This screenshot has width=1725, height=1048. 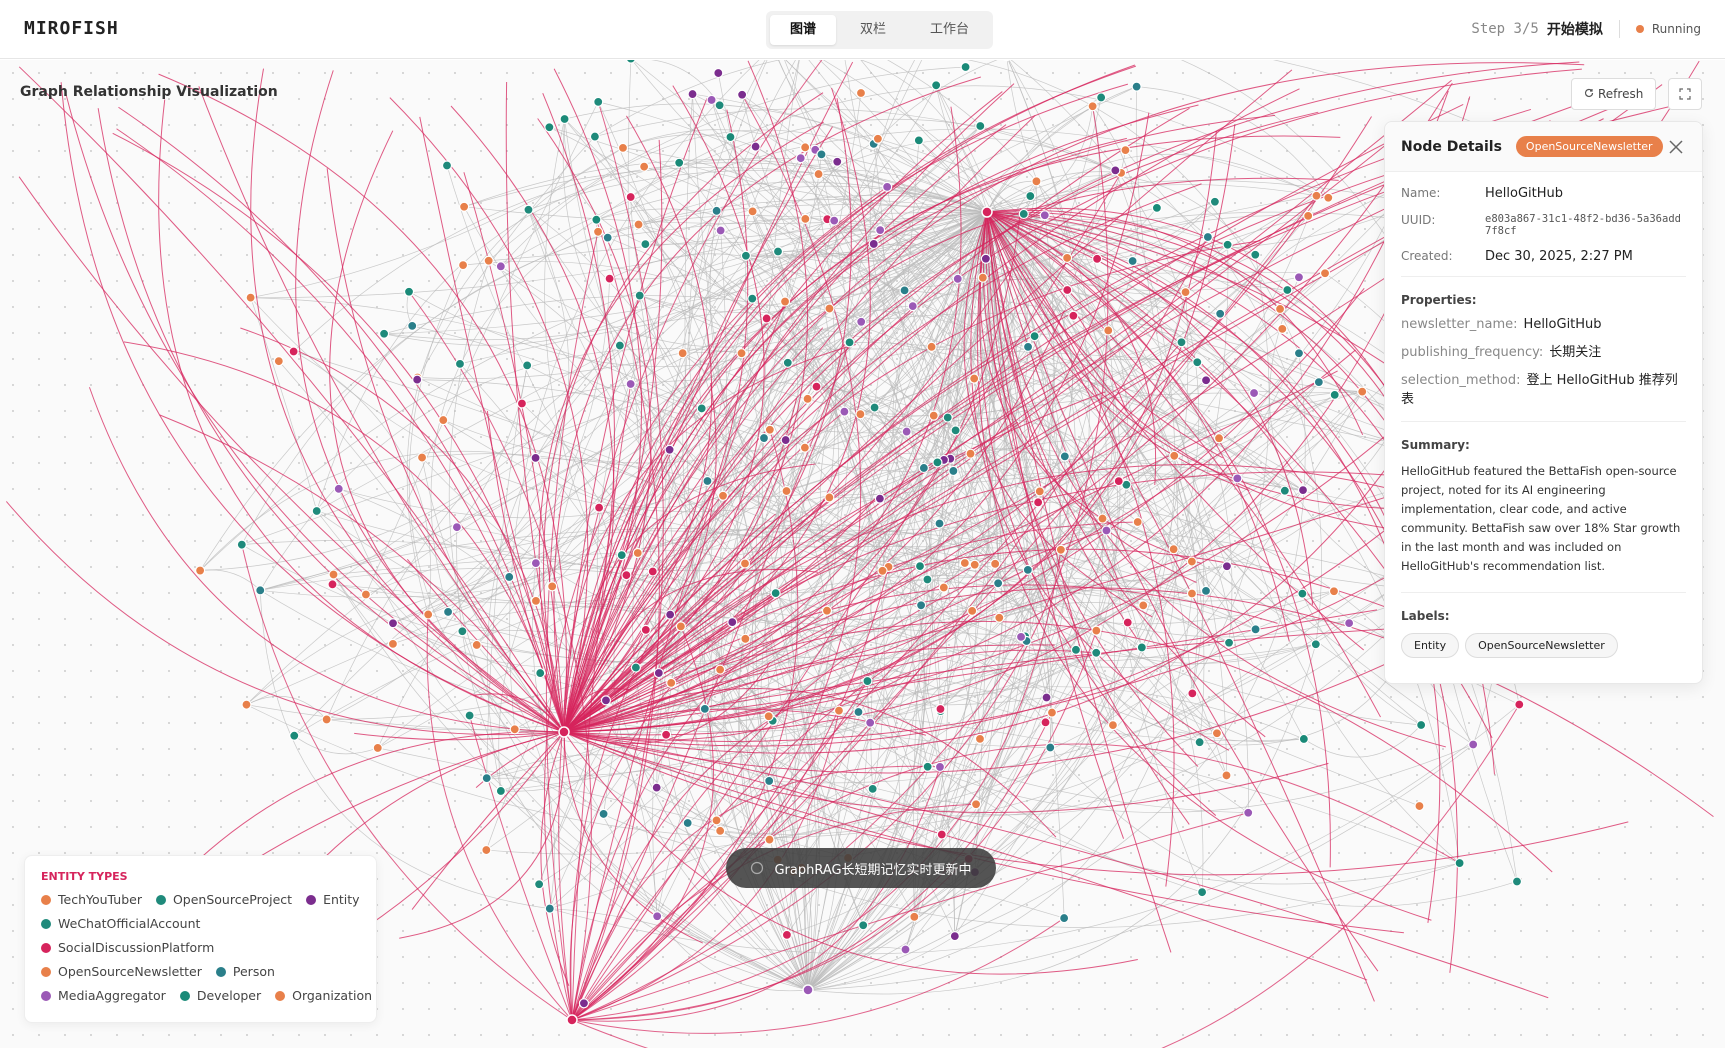 What do you see at coordinates (873, 29) in the screenshot?
I see `tab: 双栏` at bounding box center [873, 29].